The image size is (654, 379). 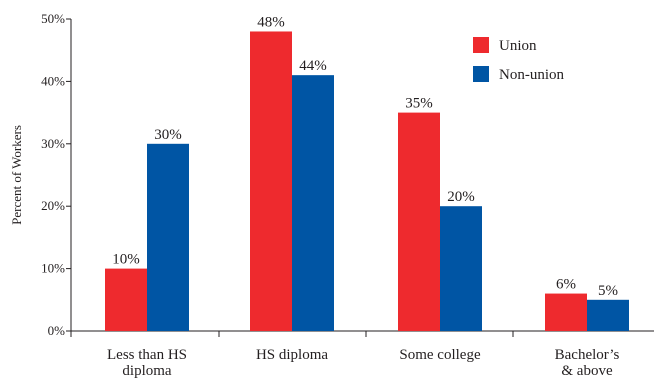 What do you see at coordinates (566, 285) in the screenshot?
I see `data-label: 6%` at bounding box center [566, 285].